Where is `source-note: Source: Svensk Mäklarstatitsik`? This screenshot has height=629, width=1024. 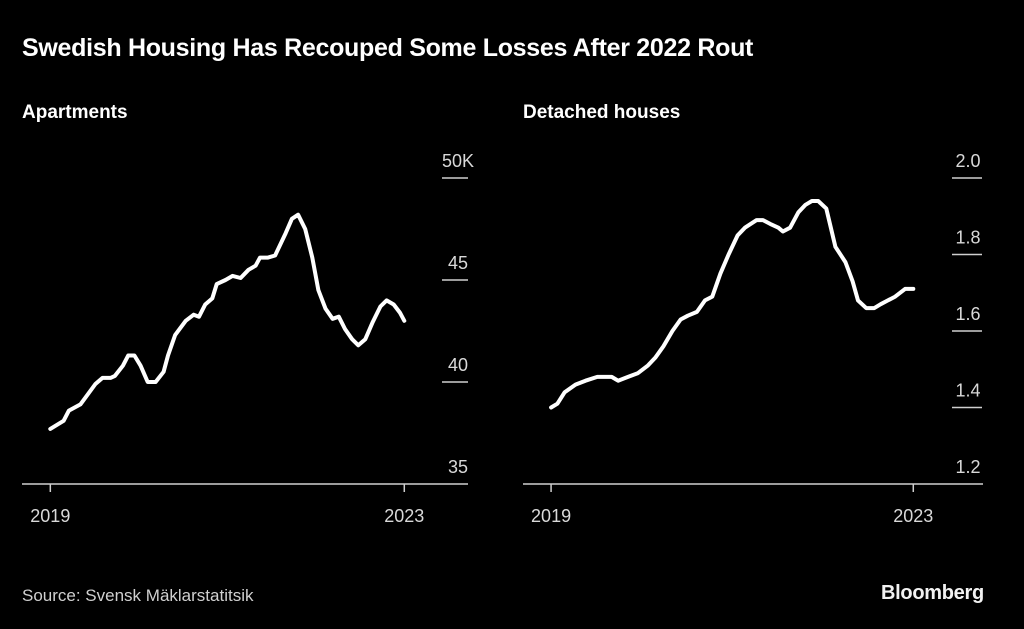
source-note: Source: Svensk Mäklarstatitsik is located at coordinates (138, 595).